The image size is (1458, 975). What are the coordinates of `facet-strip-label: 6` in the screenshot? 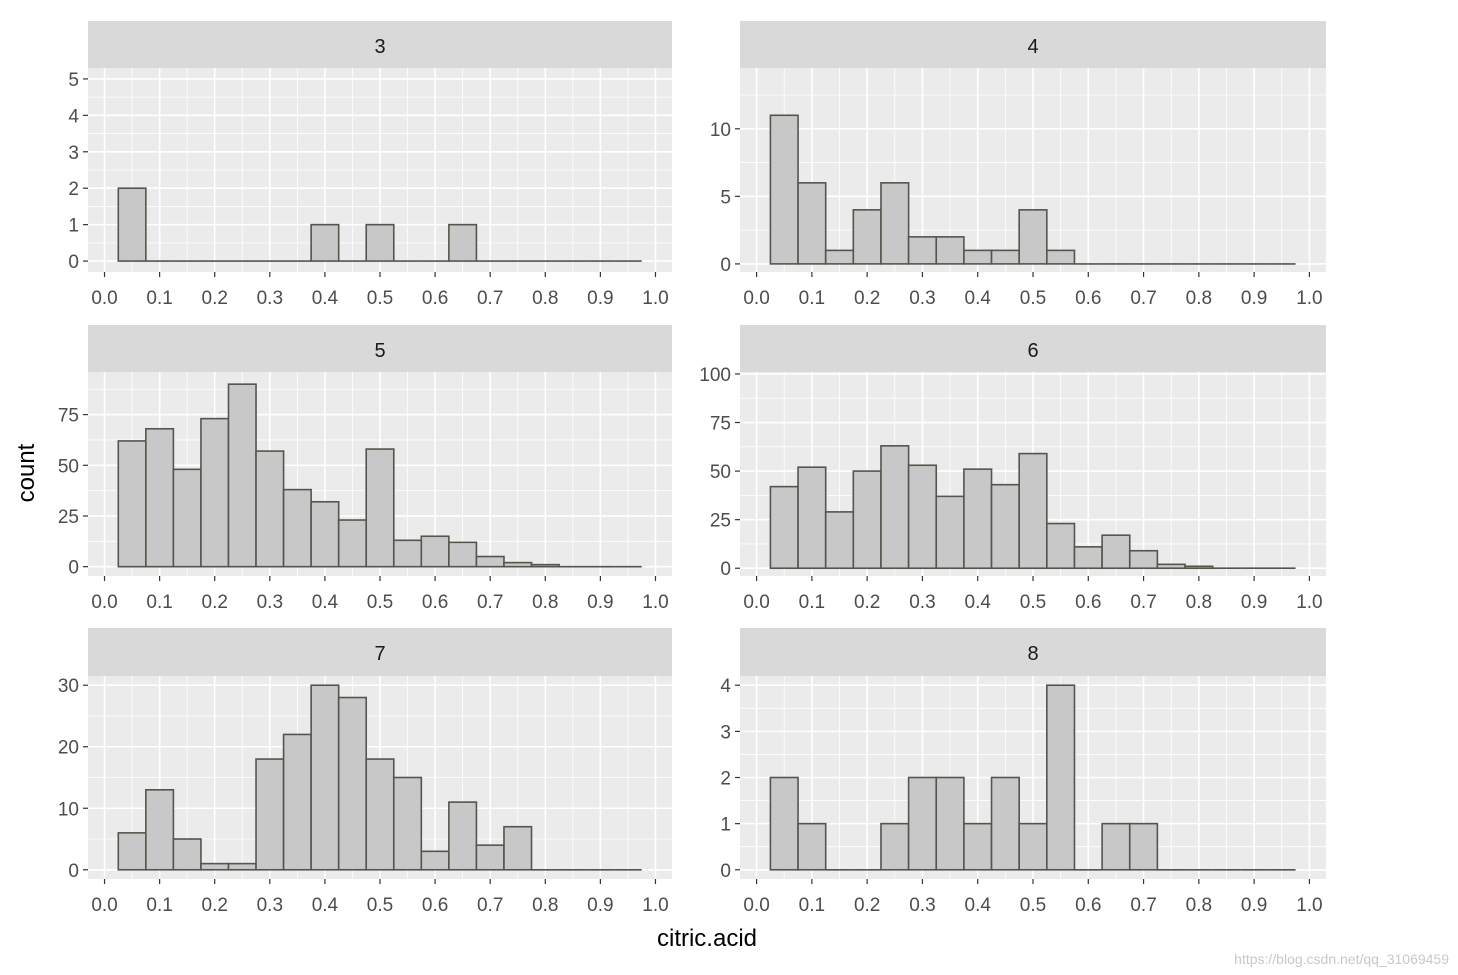 It's located at (1032, 351).